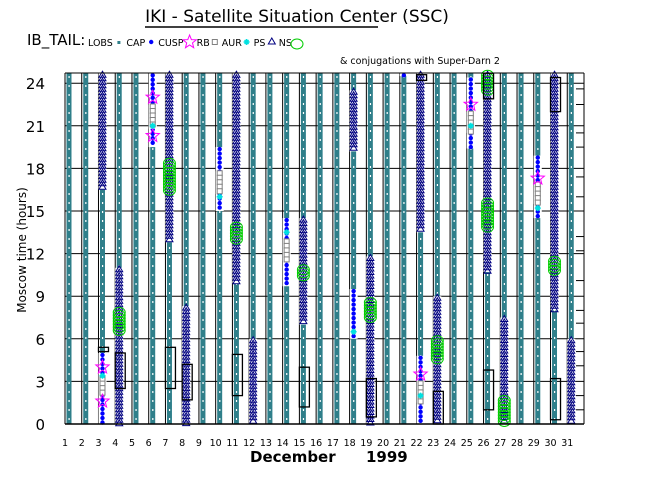 This screenshot has width=650, height=500. I want to click on x-tick-label: 29, so click(534, 443).